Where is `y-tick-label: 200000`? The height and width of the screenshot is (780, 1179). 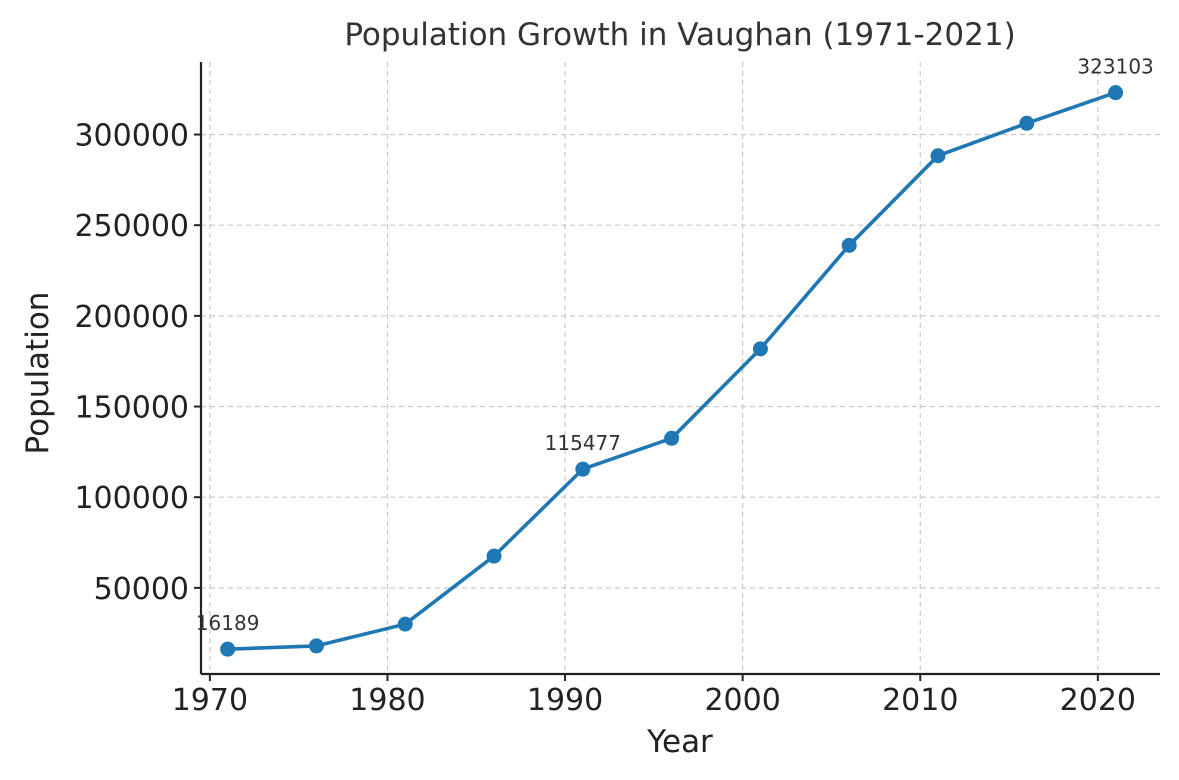 y-tick-label: 200000 is located at coordinates (131, 317).